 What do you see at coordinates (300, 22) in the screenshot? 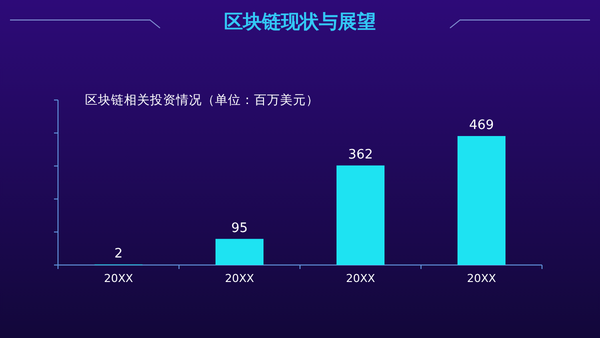
I see `chart-title: 区块链现状与展望` at bounding box center [300, 22].